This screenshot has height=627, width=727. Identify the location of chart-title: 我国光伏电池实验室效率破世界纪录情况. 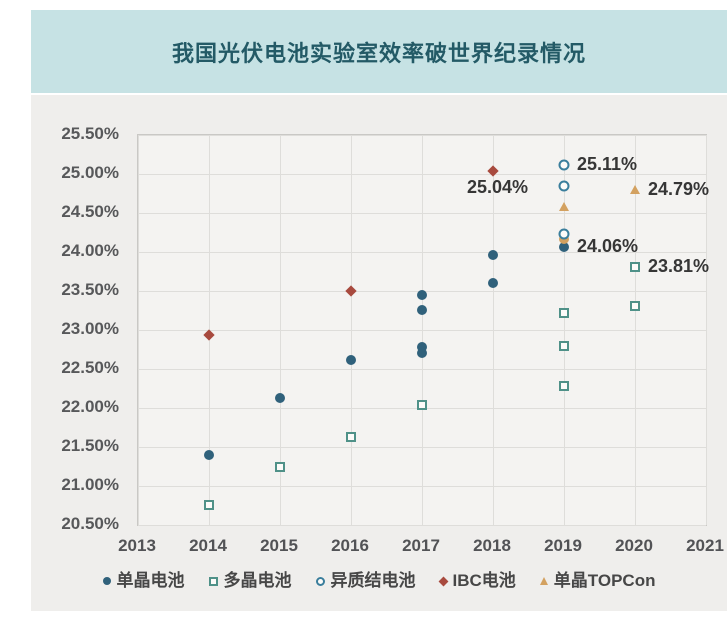
(378, 53).